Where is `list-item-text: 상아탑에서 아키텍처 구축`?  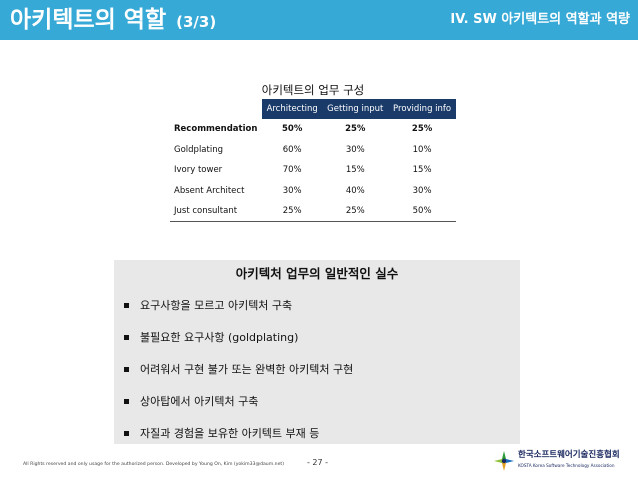 list-item-text: 상아탑에서 아키텍처 구축 is located at coordinates (199, 401).